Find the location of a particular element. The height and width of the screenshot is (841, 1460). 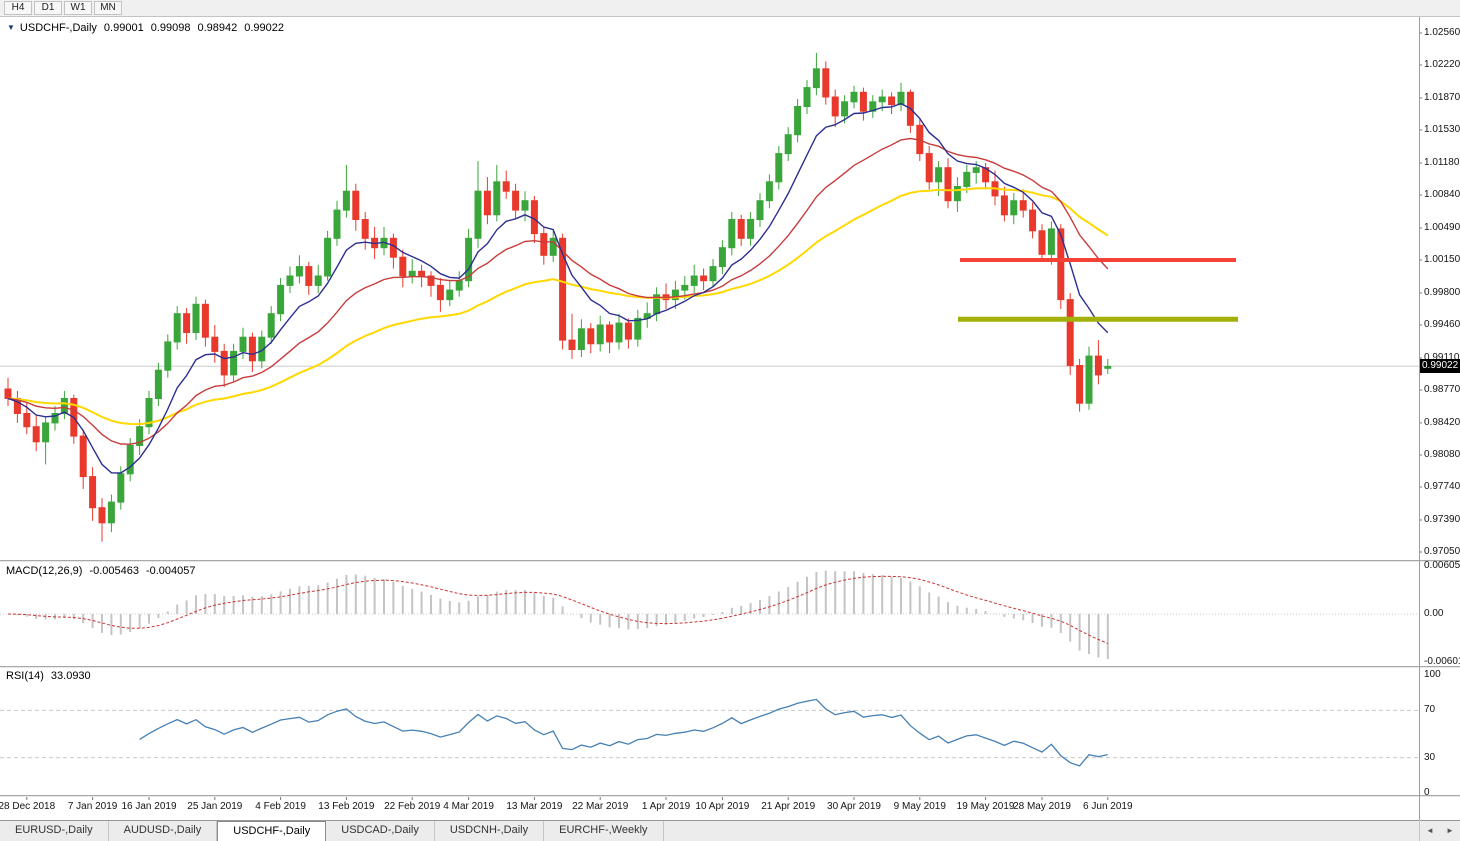

tab-eurchf-weekly: EURCHF-,Weekly is located at coordinates (604, 831).